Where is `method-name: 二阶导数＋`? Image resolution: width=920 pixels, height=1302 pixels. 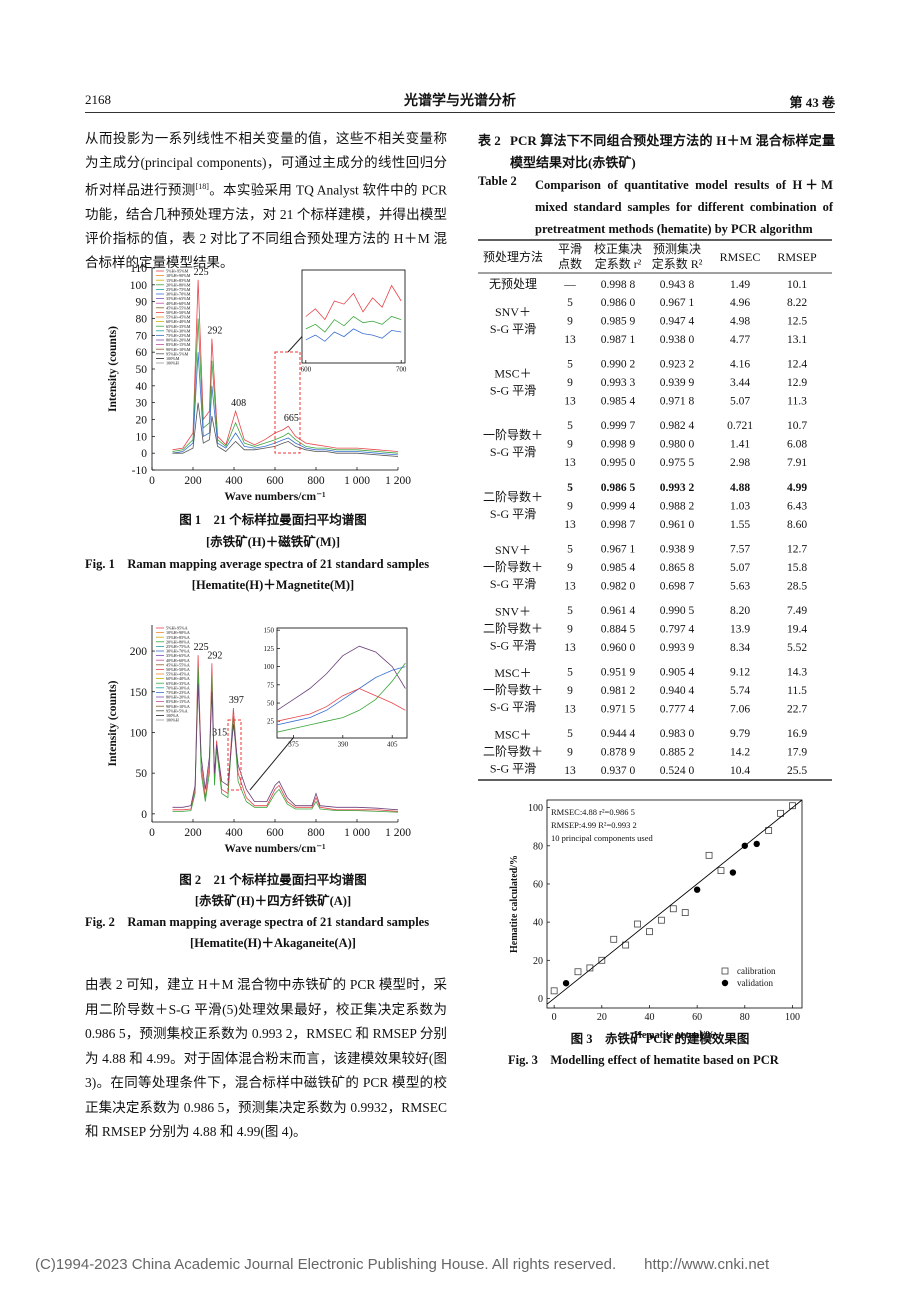
method-name: 二阶导数＋ is located at coordinates (513, 751).